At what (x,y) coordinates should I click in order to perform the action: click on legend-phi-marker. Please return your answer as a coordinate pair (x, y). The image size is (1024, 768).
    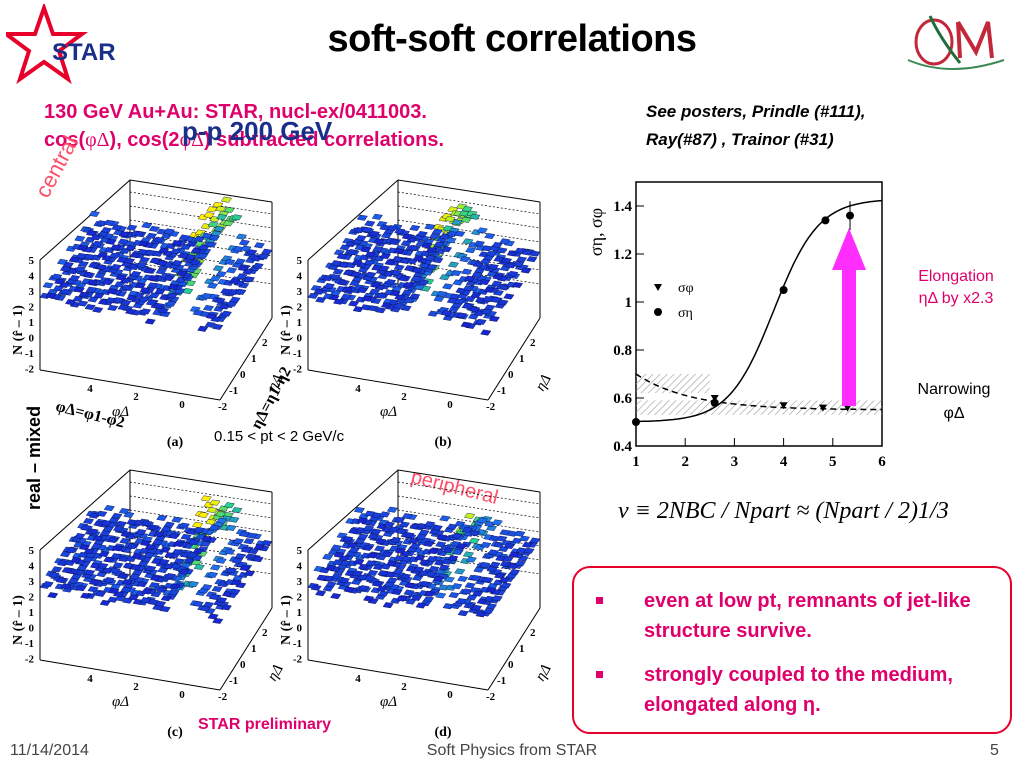
    Looking at the image, I should click on (658, 287).